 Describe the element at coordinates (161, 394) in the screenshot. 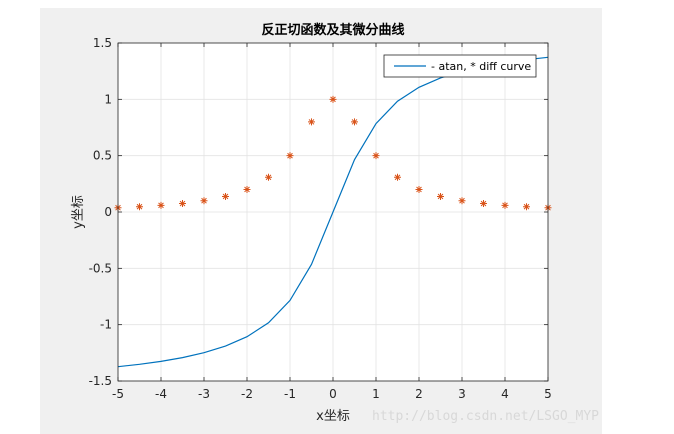

I see `x-tick-label: -4` at that location.